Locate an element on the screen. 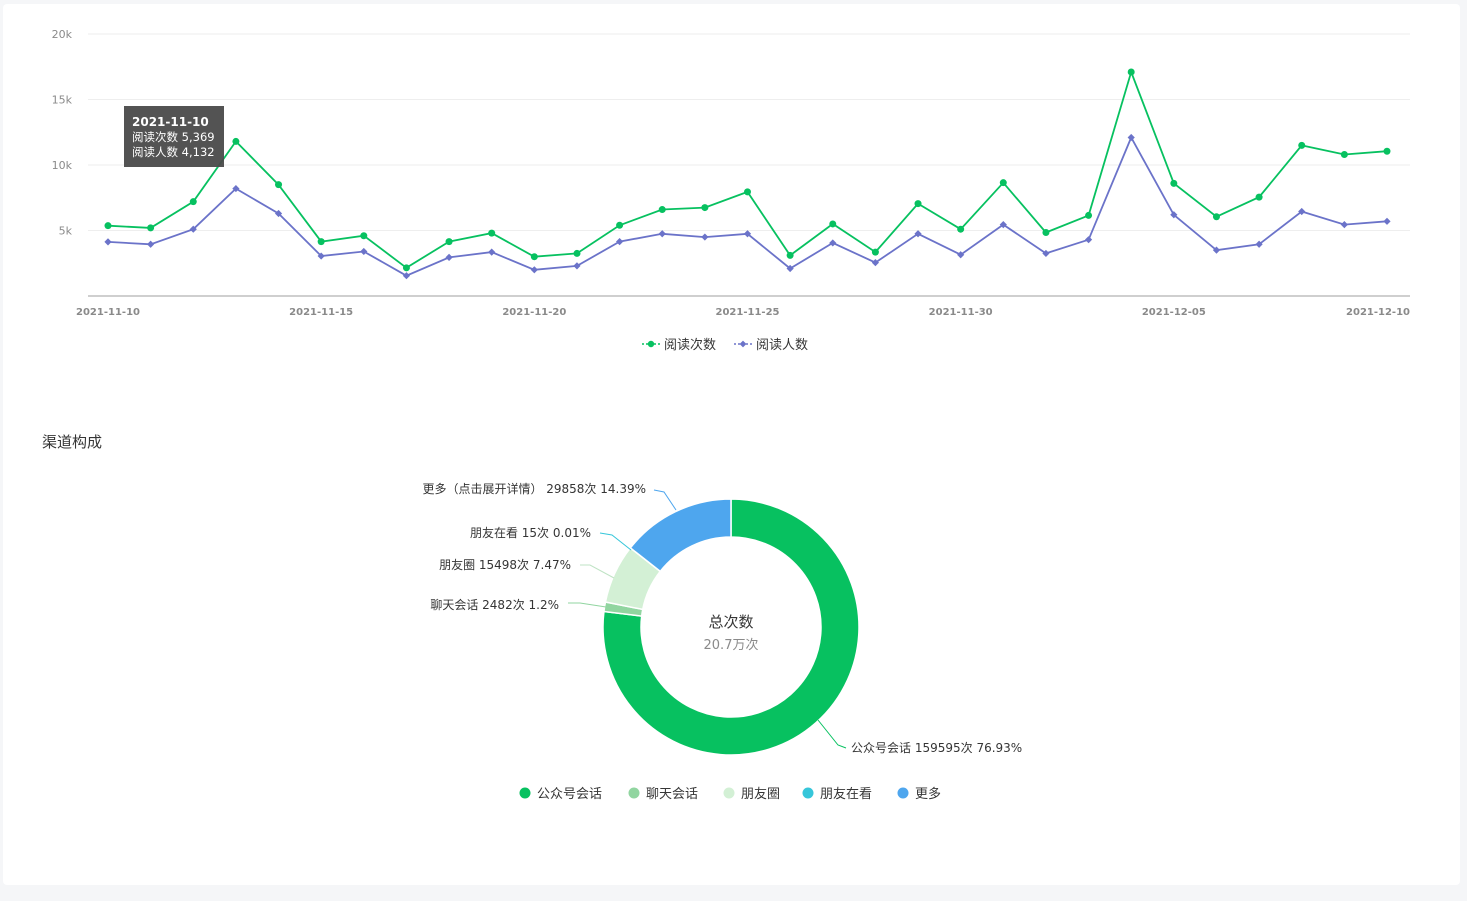 The image size is (1467, 901). x-tick-label: 2021-12-05 is located at coordinates (1174, 312).